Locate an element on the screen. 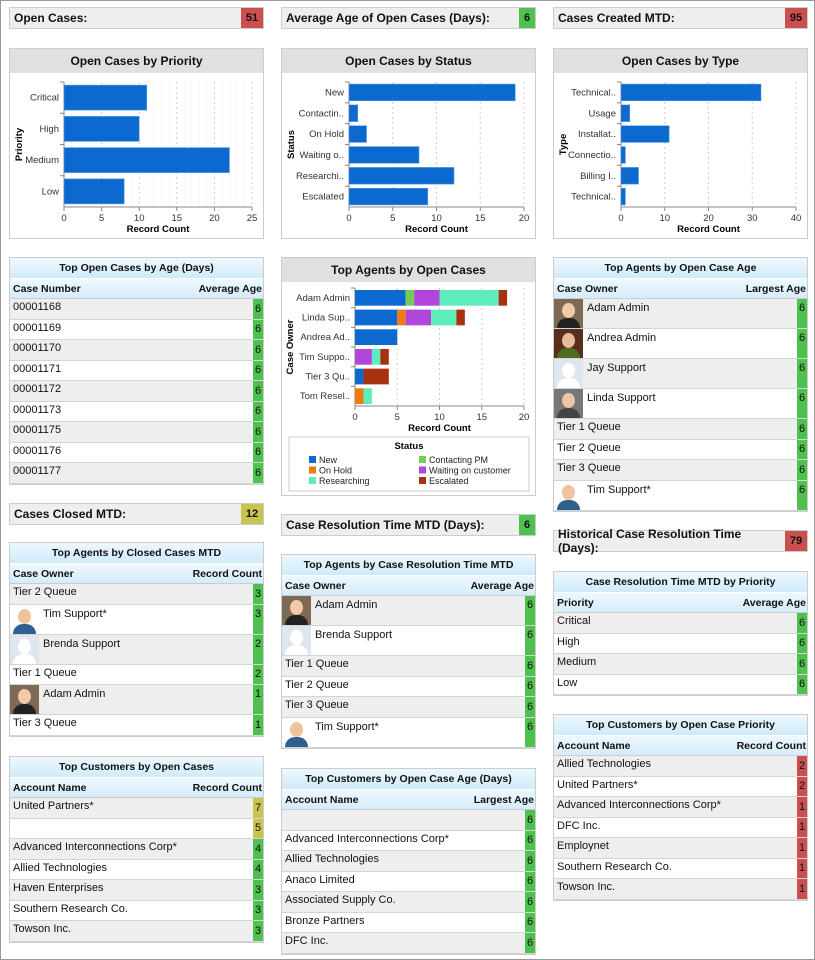 The width and height of the screenshot is (815, 960). row-name: 00001168 is located at coordinates (37, 307).